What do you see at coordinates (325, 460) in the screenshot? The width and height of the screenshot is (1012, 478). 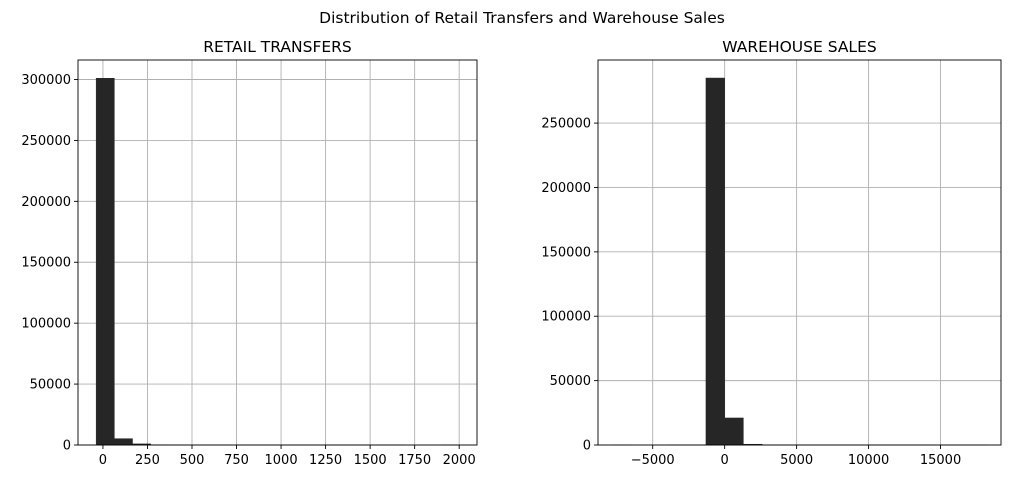 I see `x-tick-label: 1250` at bounding box center [325, 460].